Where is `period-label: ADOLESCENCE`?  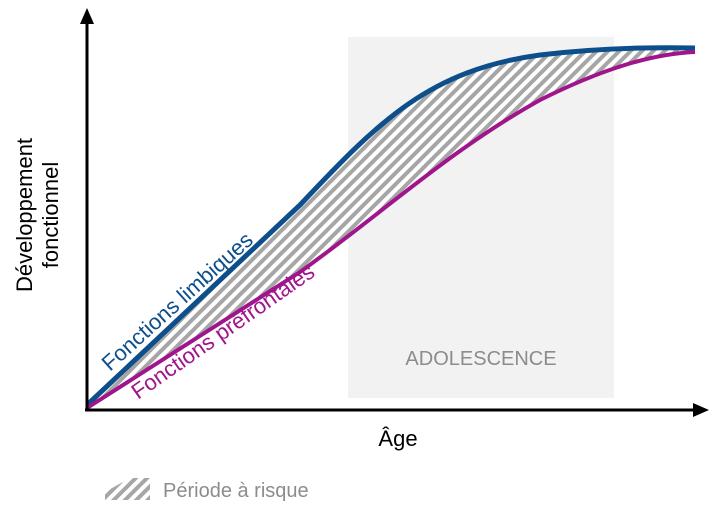
period-label: ADOLESCENCE is located at coordinates (480, 359).